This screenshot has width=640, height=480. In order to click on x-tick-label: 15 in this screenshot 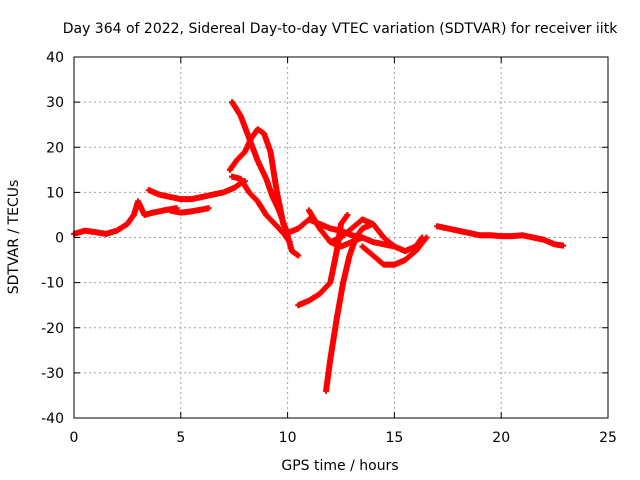, I will do `click(394, 438)`.